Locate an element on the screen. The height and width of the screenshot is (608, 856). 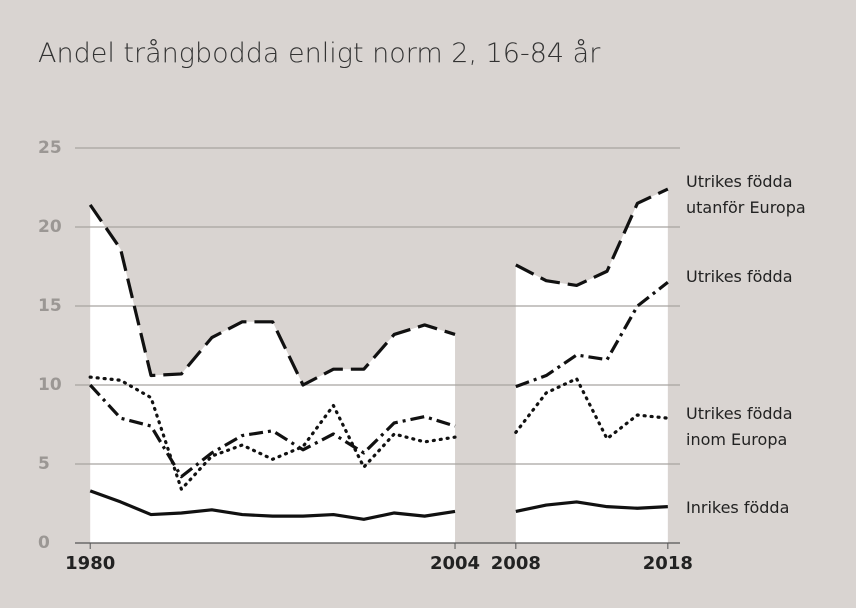
y-tick-label: 15 is located at coordinates (50, 306).